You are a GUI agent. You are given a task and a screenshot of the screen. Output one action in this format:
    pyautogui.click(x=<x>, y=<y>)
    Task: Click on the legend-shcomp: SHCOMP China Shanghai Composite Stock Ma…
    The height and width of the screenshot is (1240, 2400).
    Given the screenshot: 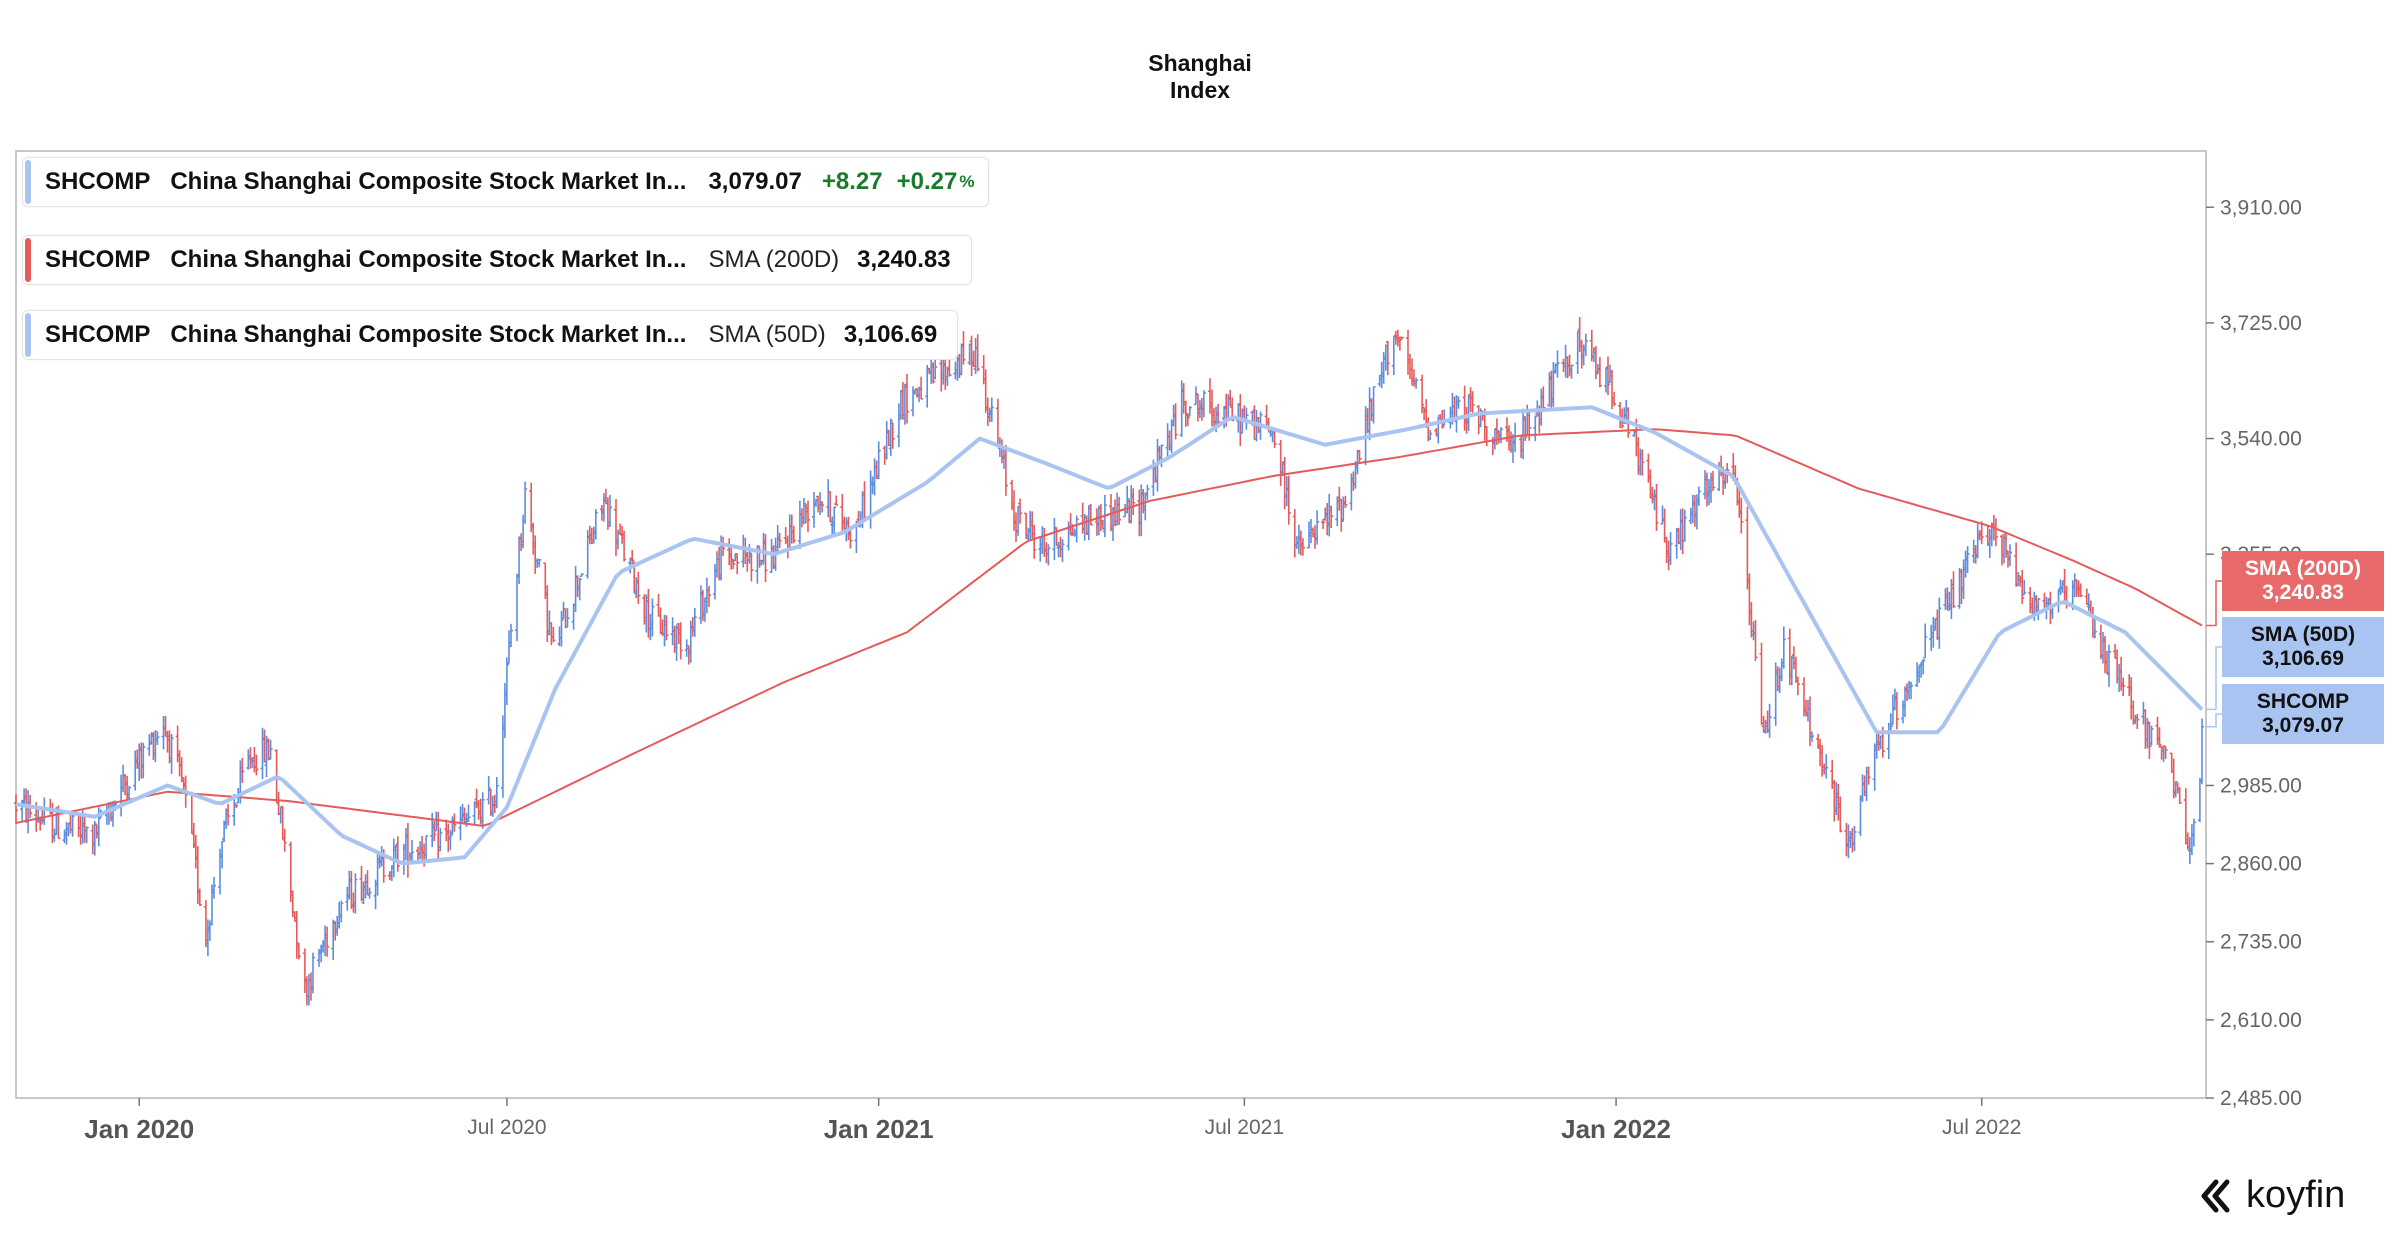 What is the action you would take?
    pyautogui.click(x=506, y=182)
    